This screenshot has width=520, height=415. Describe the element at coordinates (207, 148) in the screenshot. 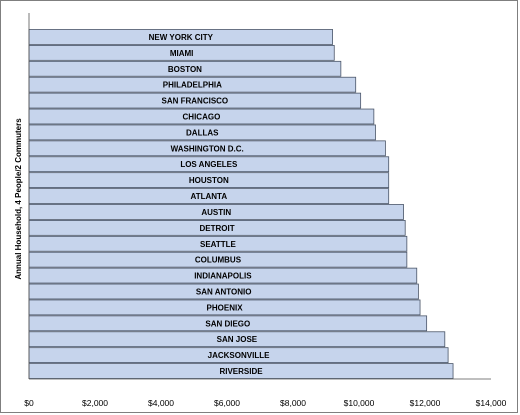

I see `bar-label-washington-d-c: WASHINGTON D.C.` at that location.